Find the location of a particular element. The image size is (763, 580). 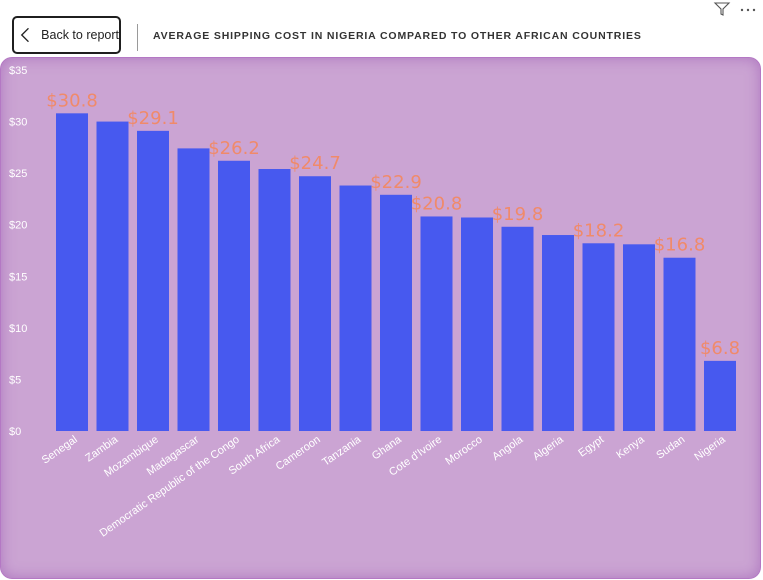

x-tick-label: Democratic Republic of the Congo is located at coordinates (170, 487).